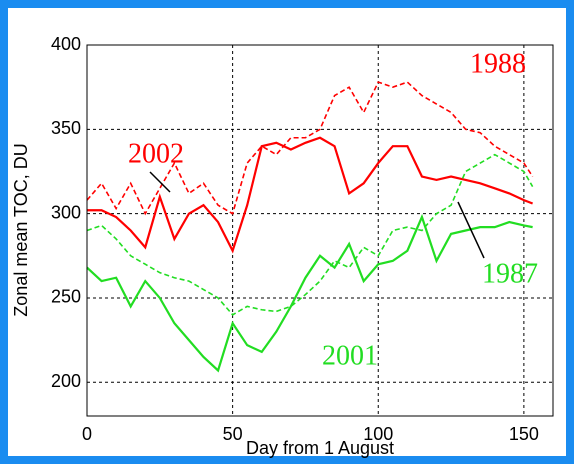  Describe the element at coordinates (87, 434) in the screenshot. I see `x-tick-label: 0` at that location.